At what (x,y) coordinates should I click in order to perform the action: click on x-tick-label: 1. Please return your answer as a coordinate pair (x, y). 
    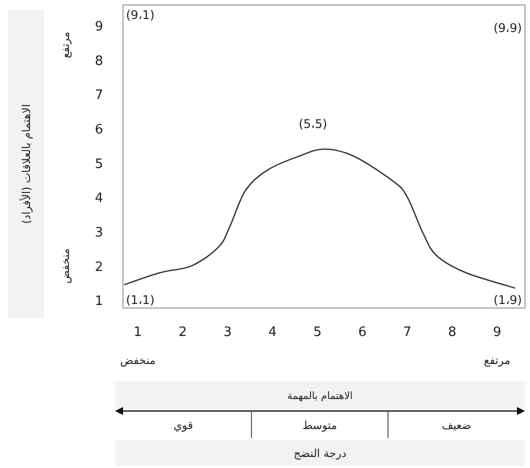
    Looking at the image, I should click on (138, 332).